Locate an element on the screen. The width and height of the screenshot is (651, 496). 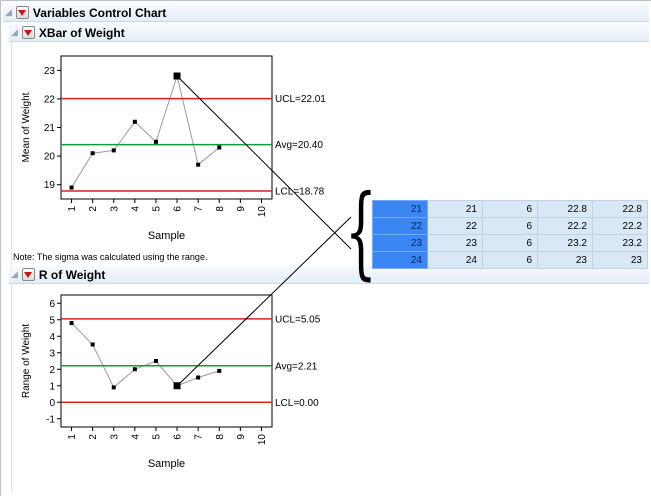
y-tick-label: 6 is located at coordinates (52, 304).